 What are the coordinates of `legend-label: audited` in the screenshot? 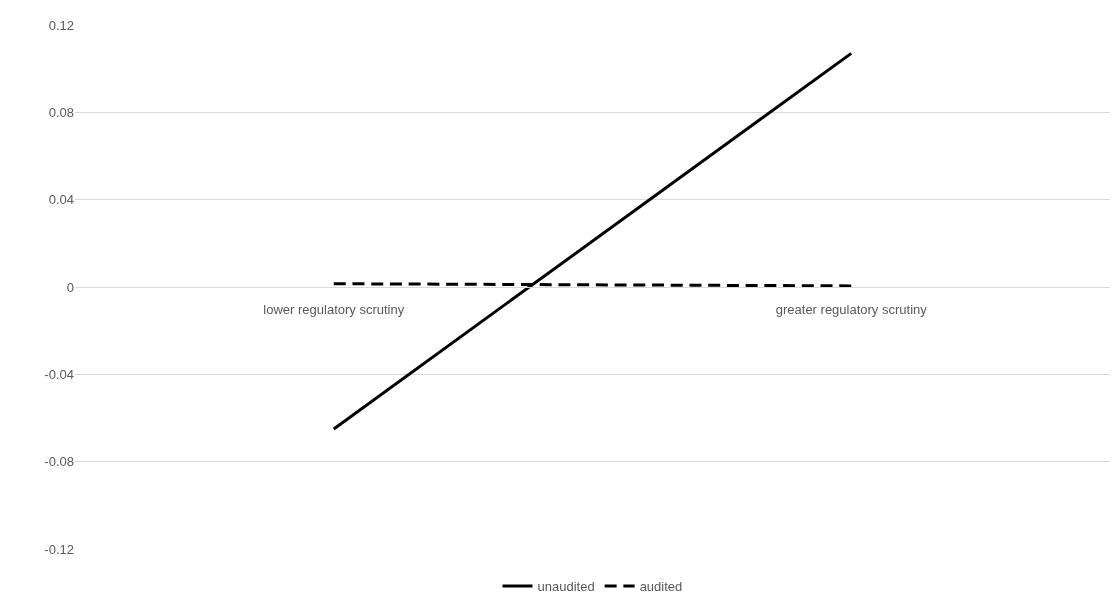 It's located at (661, 587).